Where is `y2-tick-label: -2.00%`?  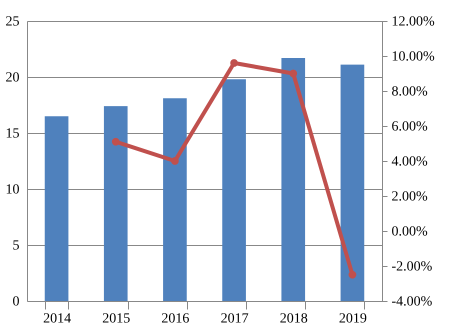
y2-tick-label: -2.00% is located at coordinates (412, 267).